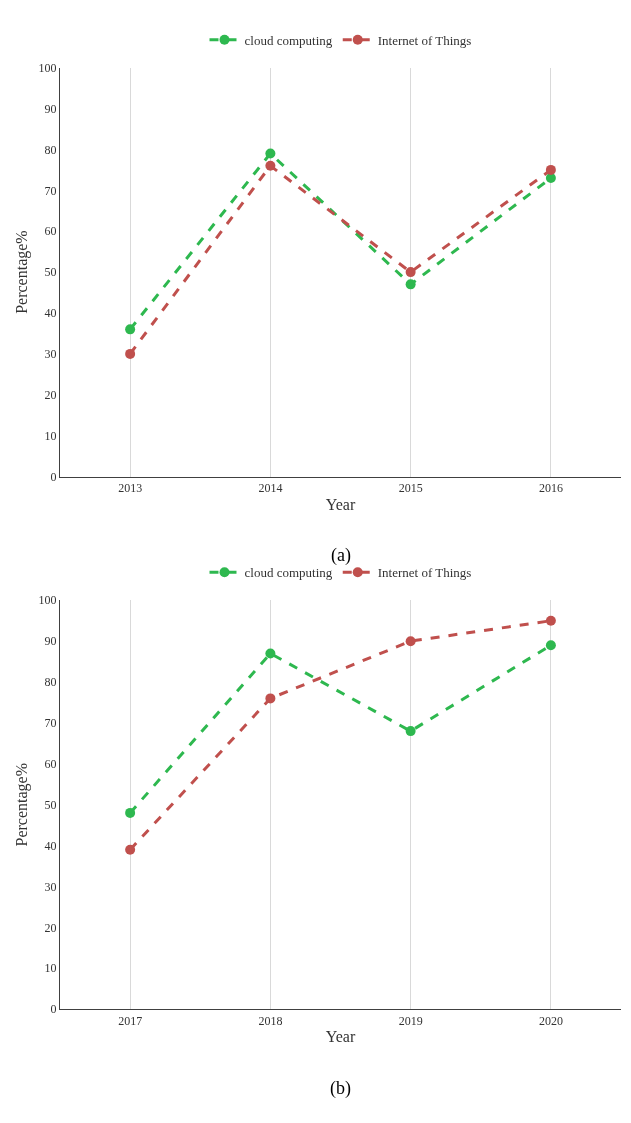  Describe the element at coordinates (410, 487) in the screenshot. I see `x-tick-label: 2015` at that location.